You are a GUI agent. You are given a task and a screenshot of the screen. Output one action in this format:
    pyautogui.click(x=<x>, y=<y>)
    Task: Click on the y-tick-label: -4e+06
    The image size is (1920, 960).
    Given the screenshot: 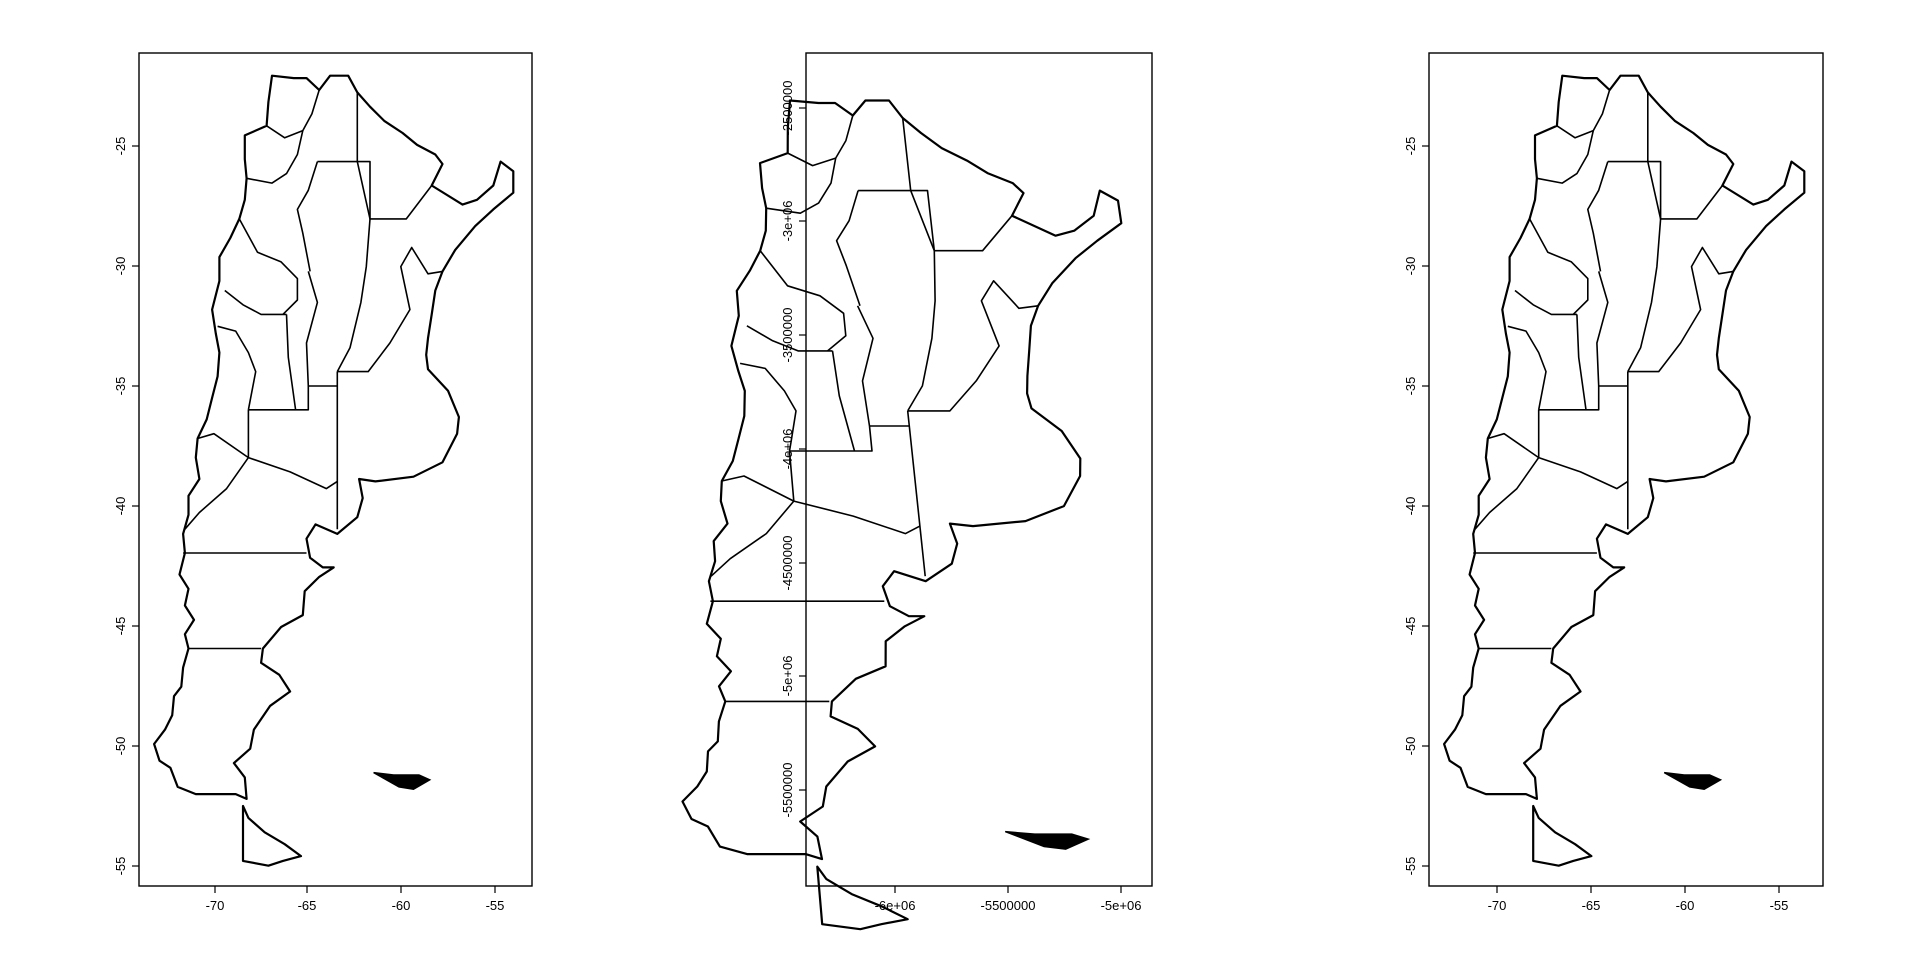 What is the action you would take?
    pyautogui.click(x=787, y=449)
    